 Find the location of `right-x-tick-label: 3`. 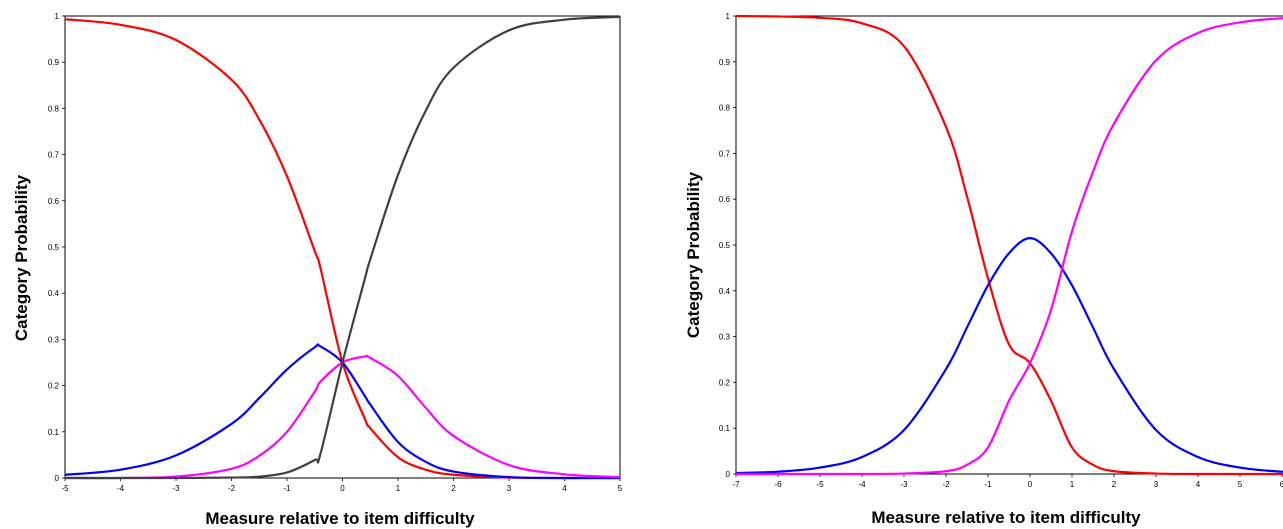

right-x-tick-label: 3 is located at coordinates (1156, 484).